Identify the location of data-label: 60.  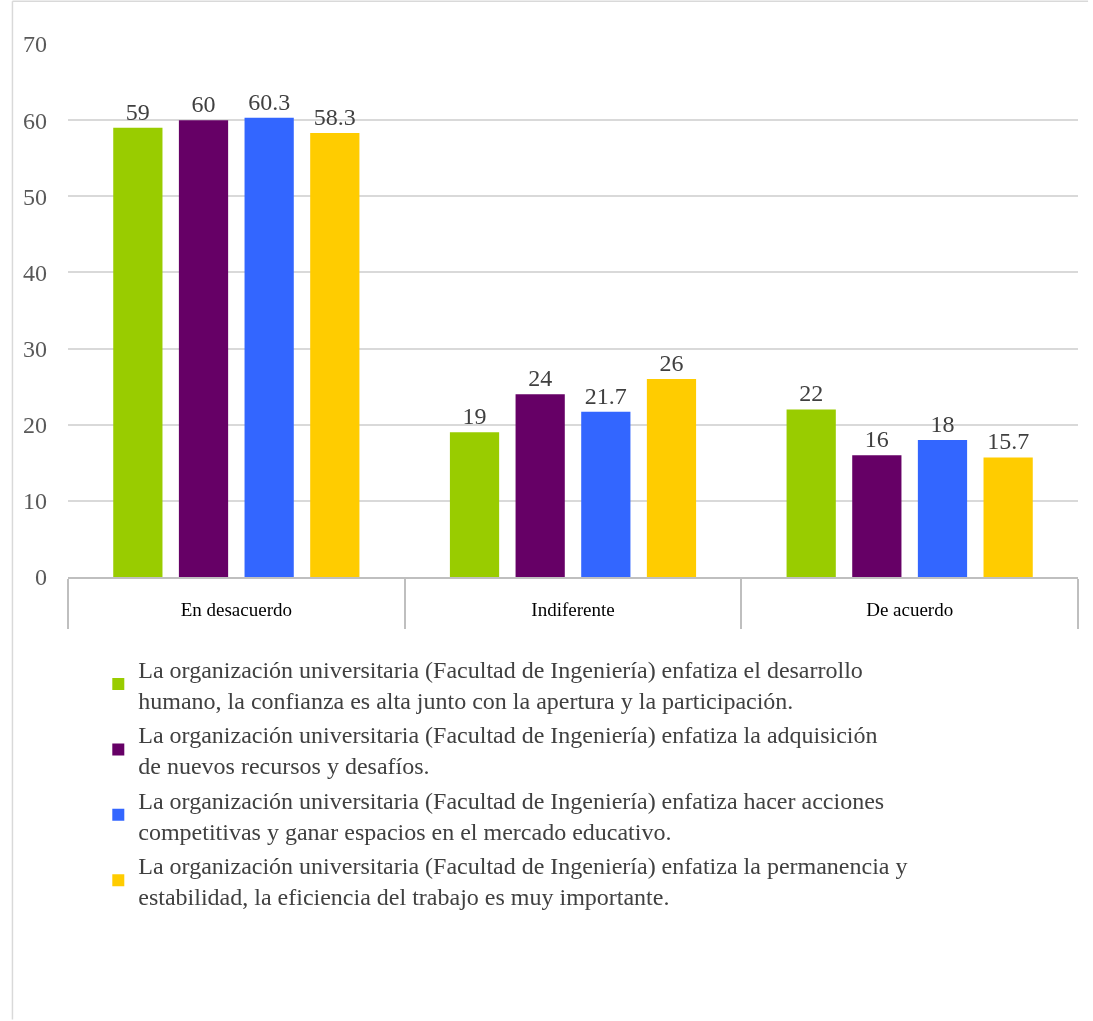
(203, 104).